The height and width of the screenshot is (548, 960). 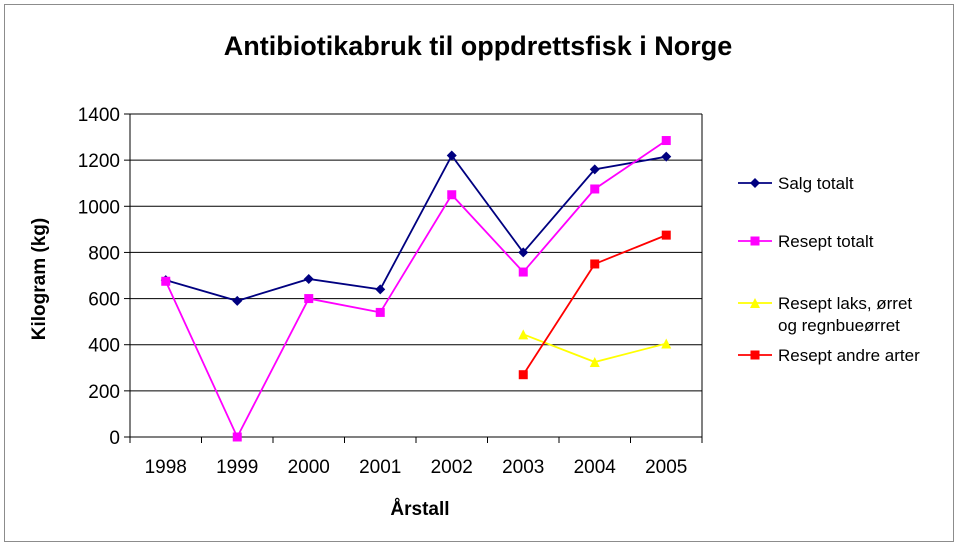 What do you see at coordinates (419, 509) in the screenshot?
I see `x-axis-title: Årstall` at bounding box center [419, 509].